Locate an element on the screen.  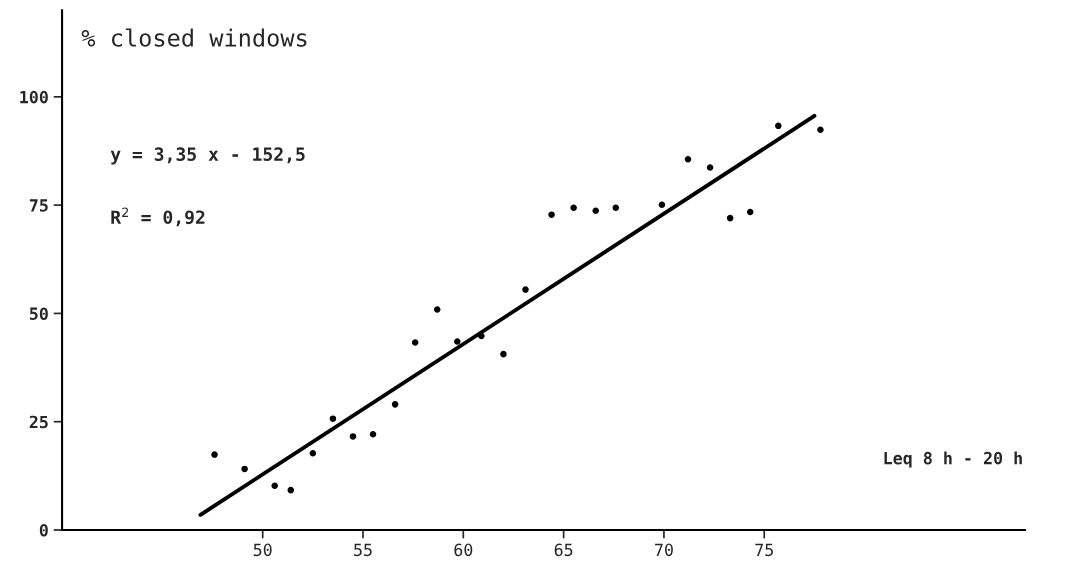
y-axis-title: % closed windows is located at coordinates (194, 37).